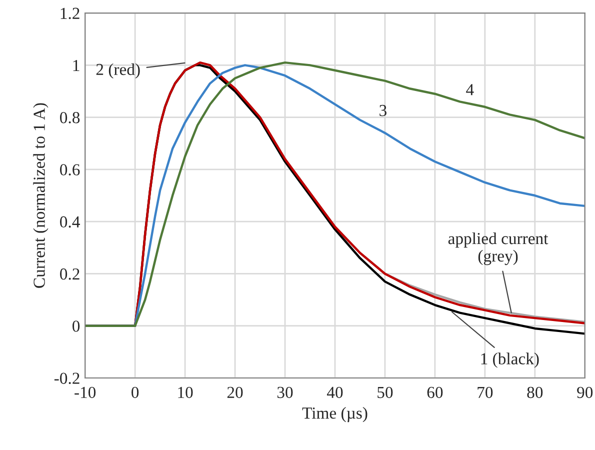 This screenshot has width=595, height=450. What do you see at coordinates (498, 249) in the screenshot?
I see `annotation: applied current (grey)` at bounding box center [498, 249].